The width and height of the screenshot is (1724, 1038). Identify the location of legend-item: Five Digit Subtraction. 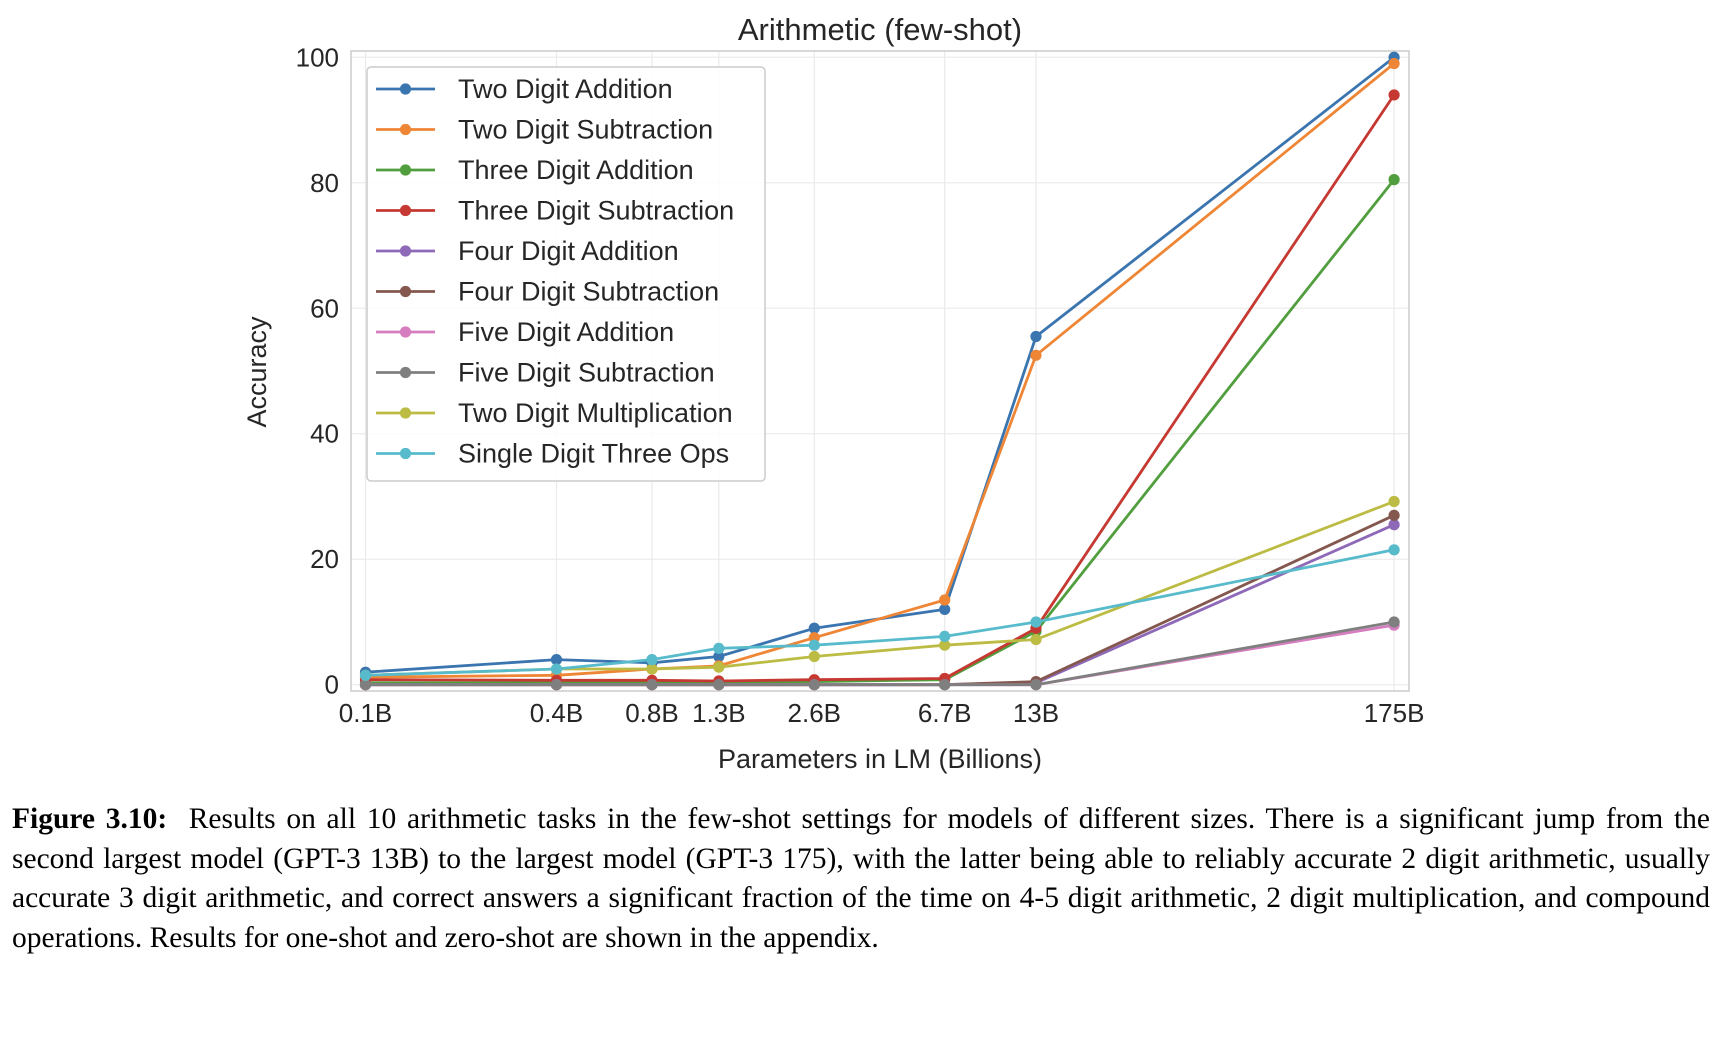
(545, 373).